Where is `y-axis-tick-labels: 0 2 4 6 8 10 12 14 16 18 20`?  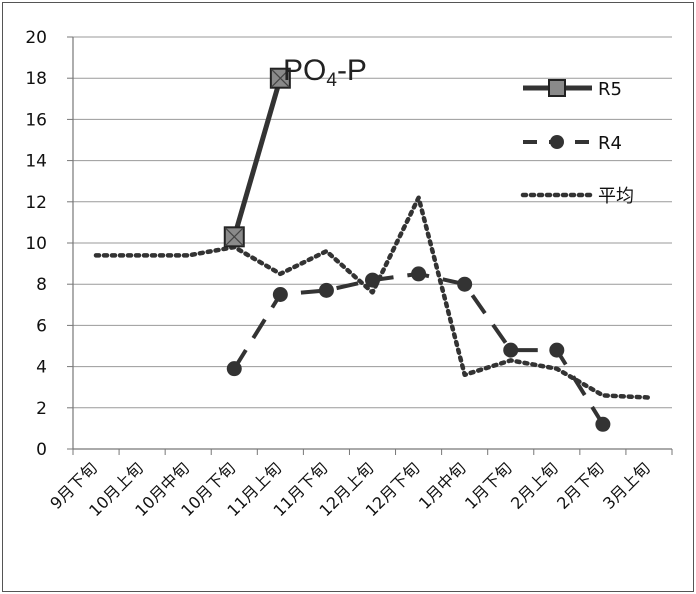 y-axis-tick-labels: 0 2 4 6 8 10 12 14 16 18 20 is located at coordinates (36, 244).